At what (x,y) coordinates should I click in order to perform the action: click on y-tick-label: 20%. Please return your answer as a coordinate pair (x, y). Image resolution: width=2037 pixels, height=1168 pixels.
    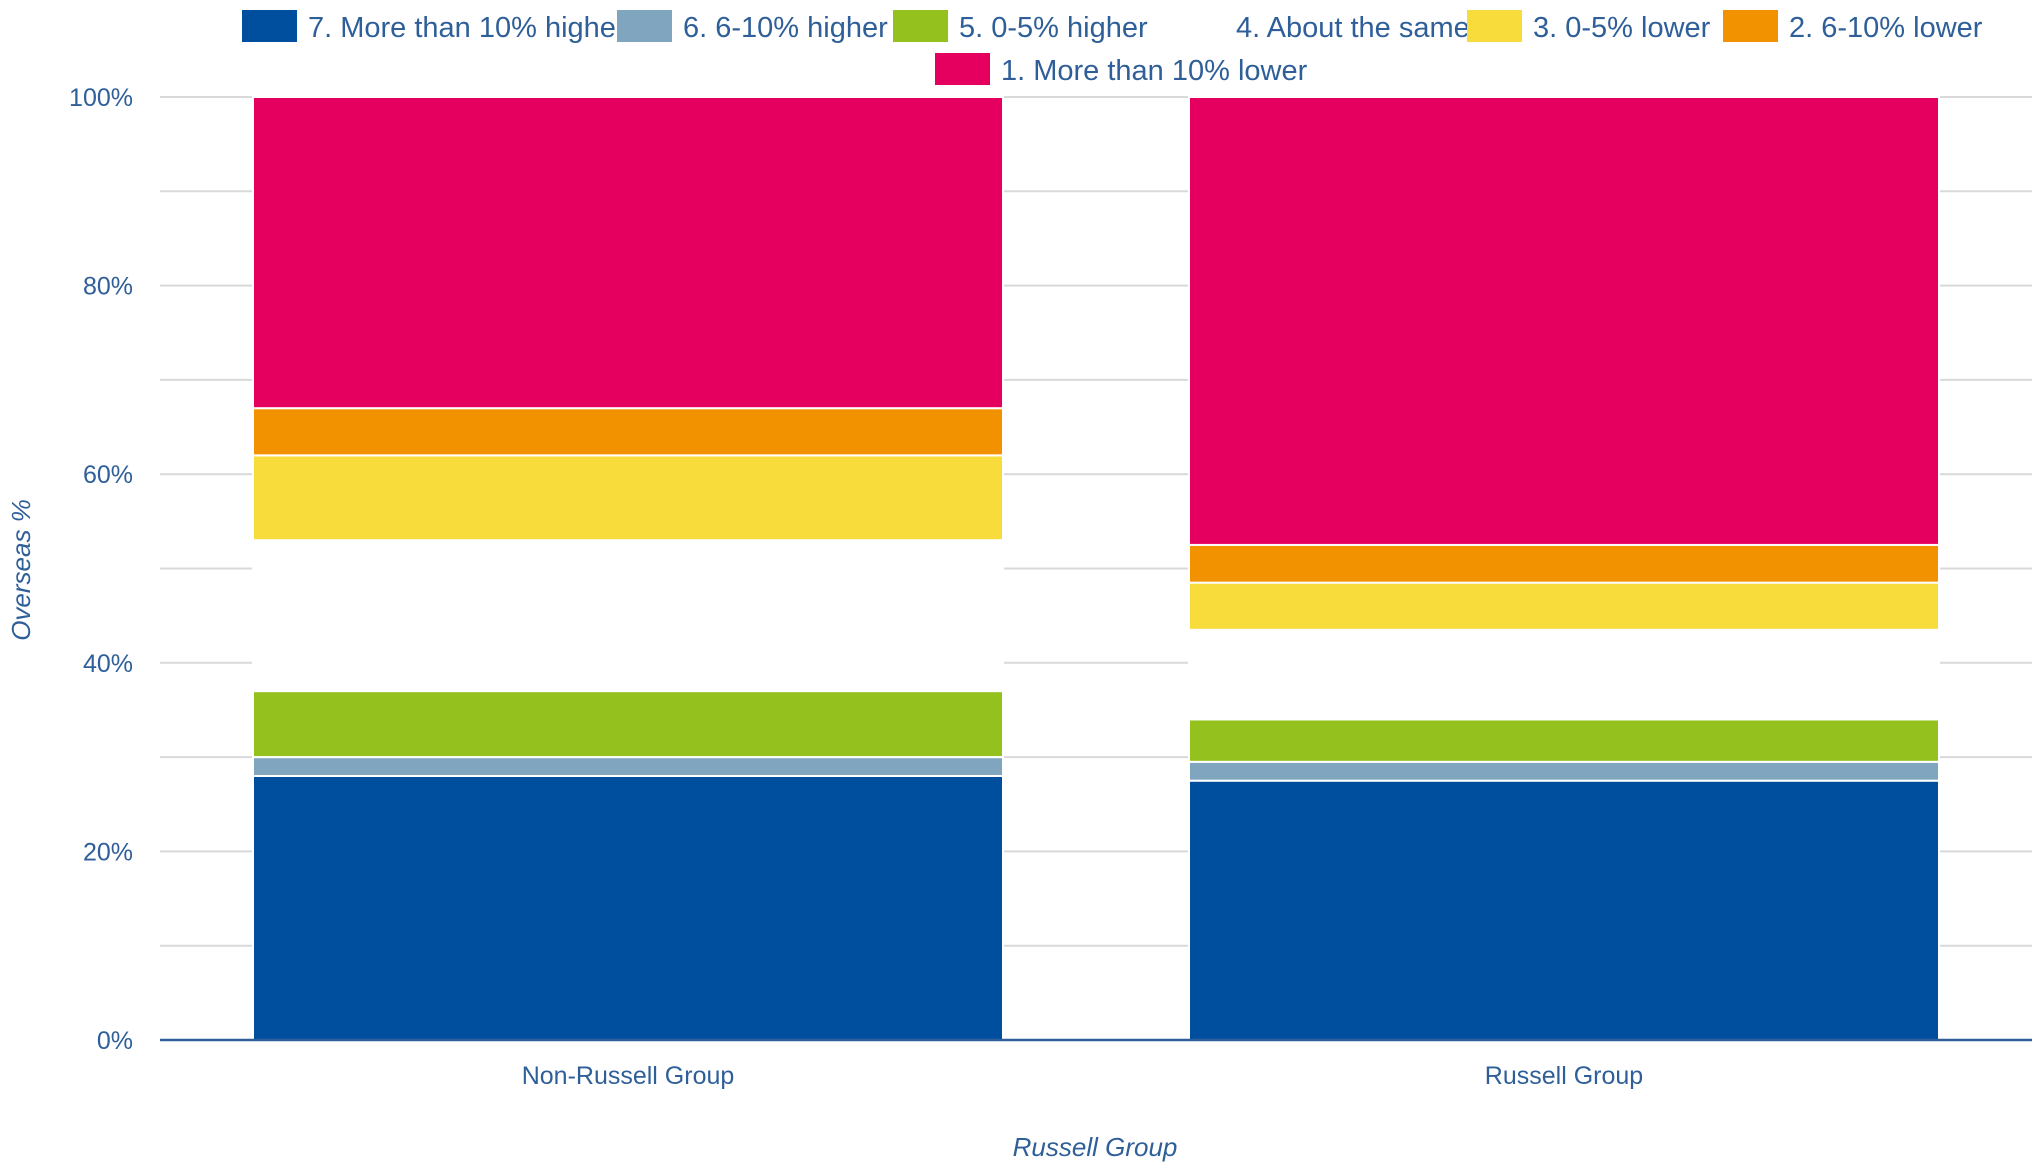
    Looking at the image, I should click on (108, 852).